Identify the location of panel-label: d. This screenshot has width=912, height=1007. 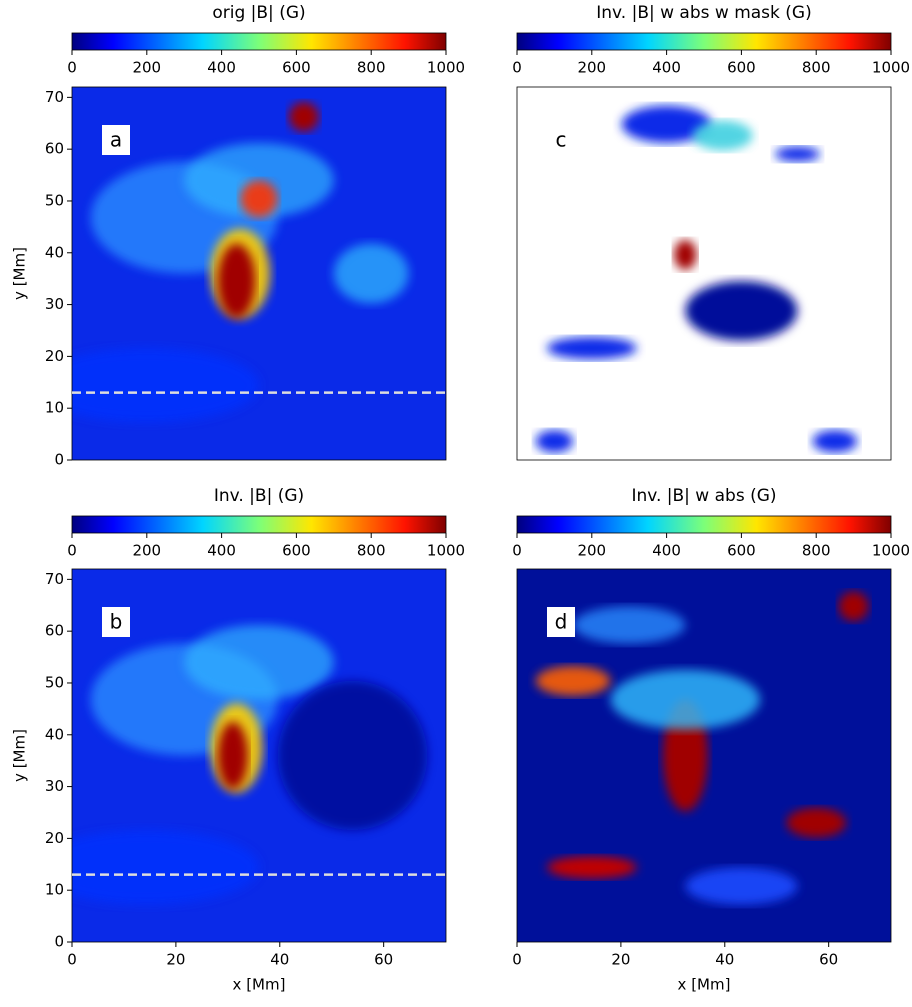
(561, 622).